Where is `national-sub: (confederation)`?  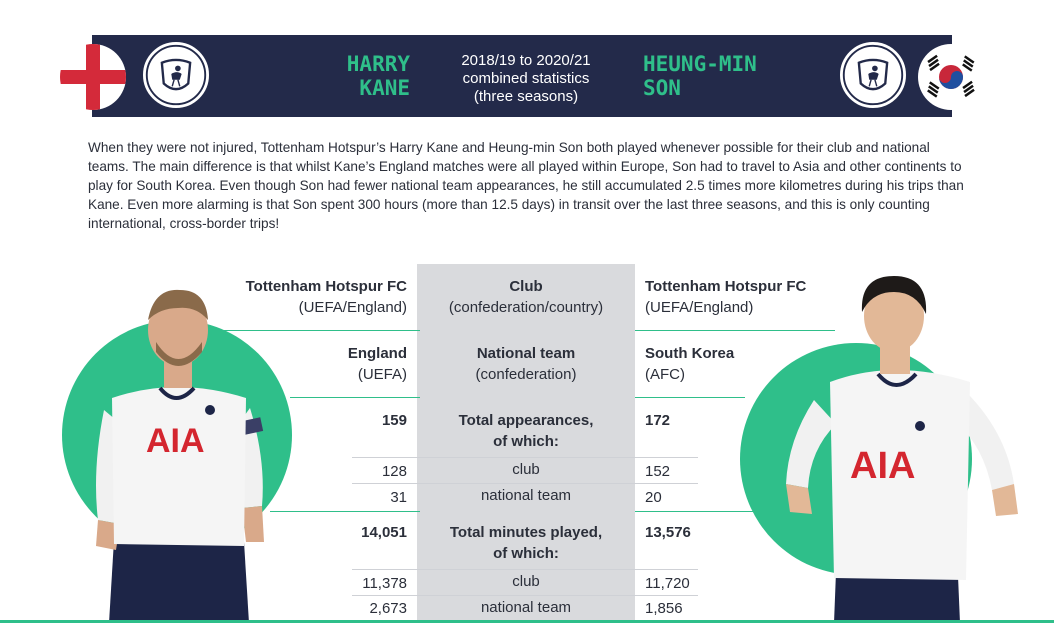 national-sub: (confederation) is located at coordinates (526, 374).